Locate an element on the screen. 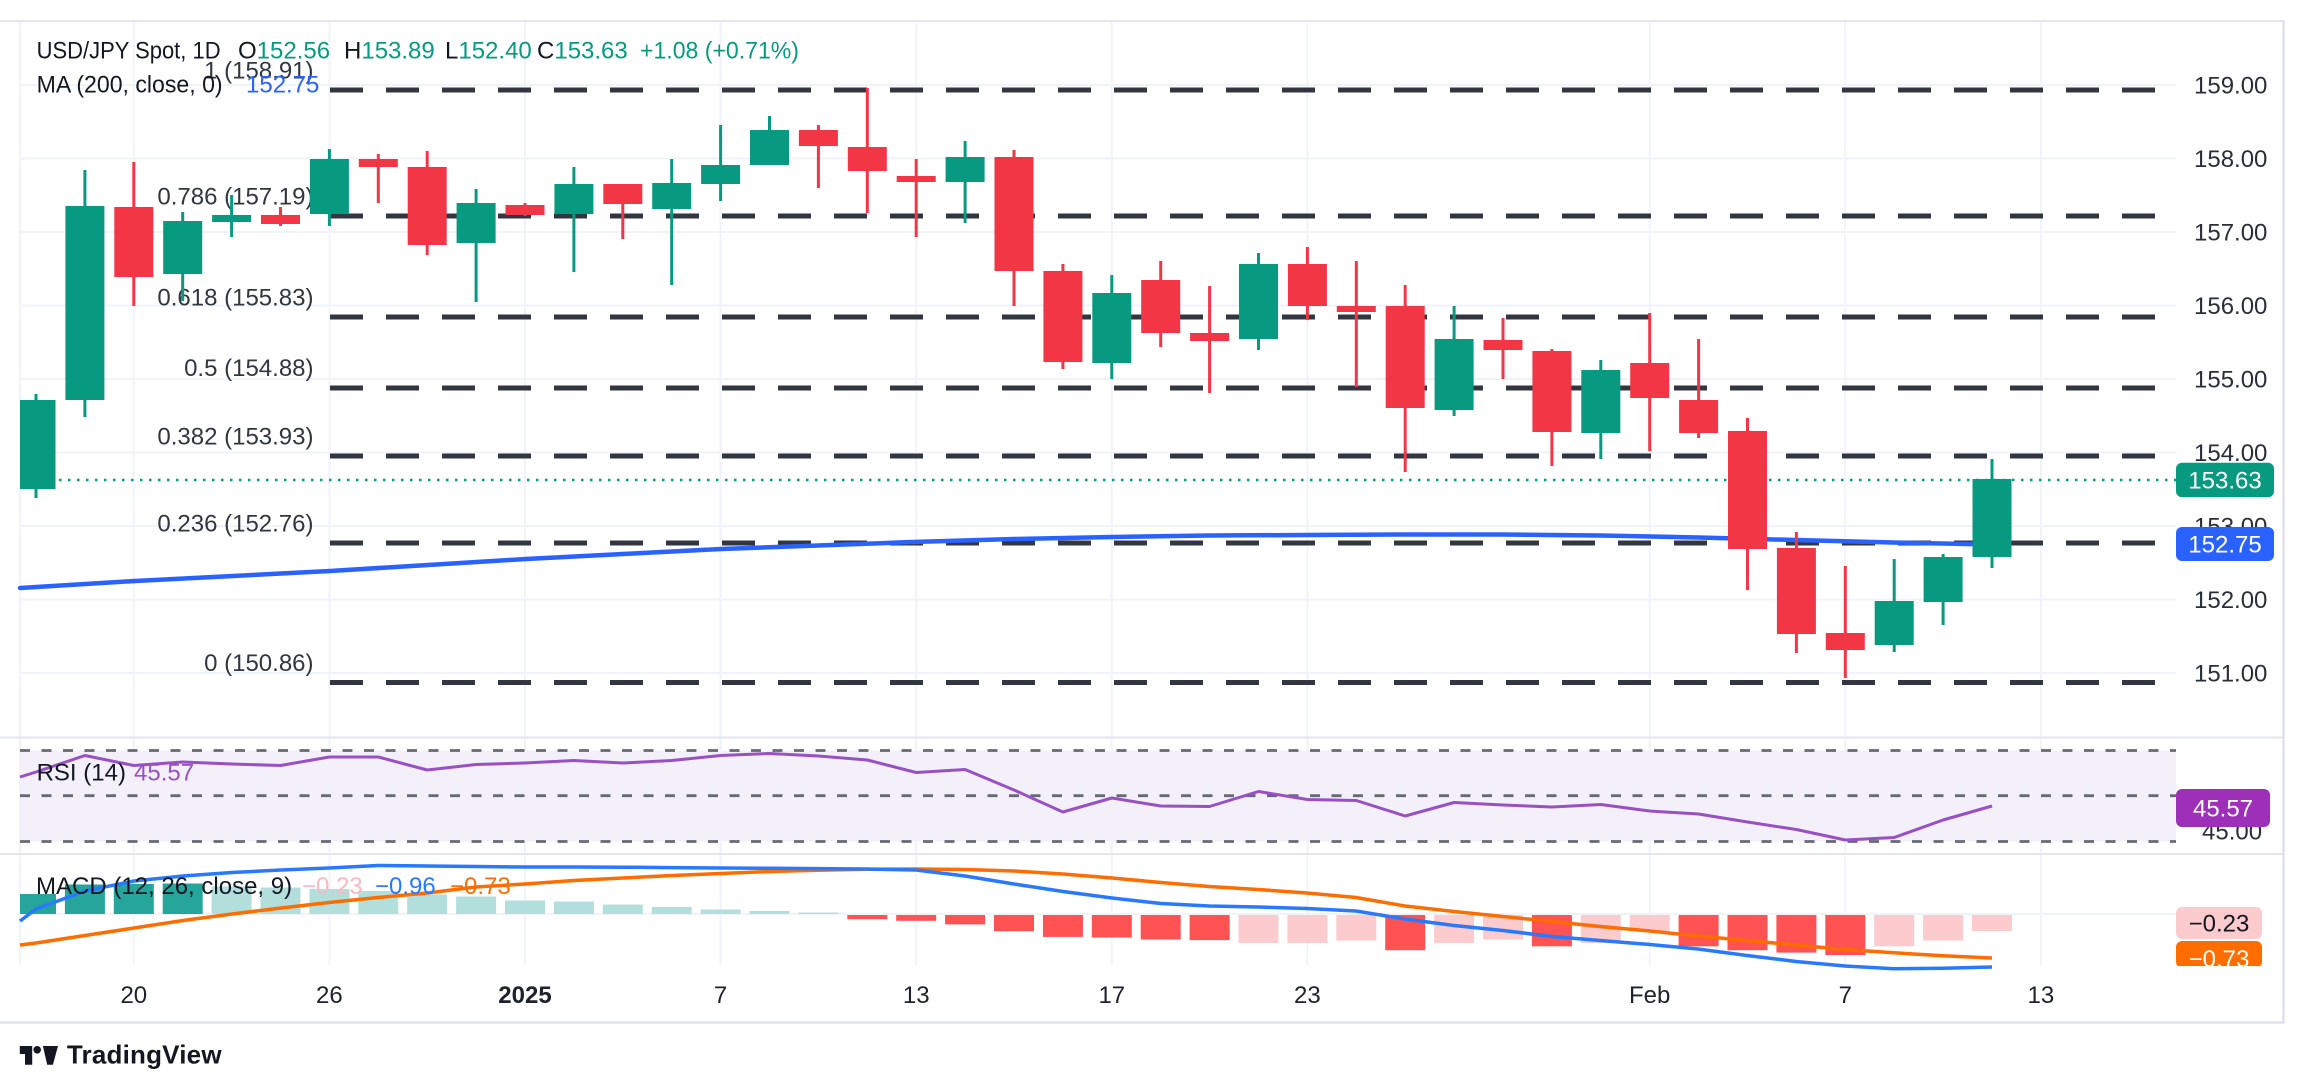  svg-text: 0 (150.86) is located at coordinates (258, 663).